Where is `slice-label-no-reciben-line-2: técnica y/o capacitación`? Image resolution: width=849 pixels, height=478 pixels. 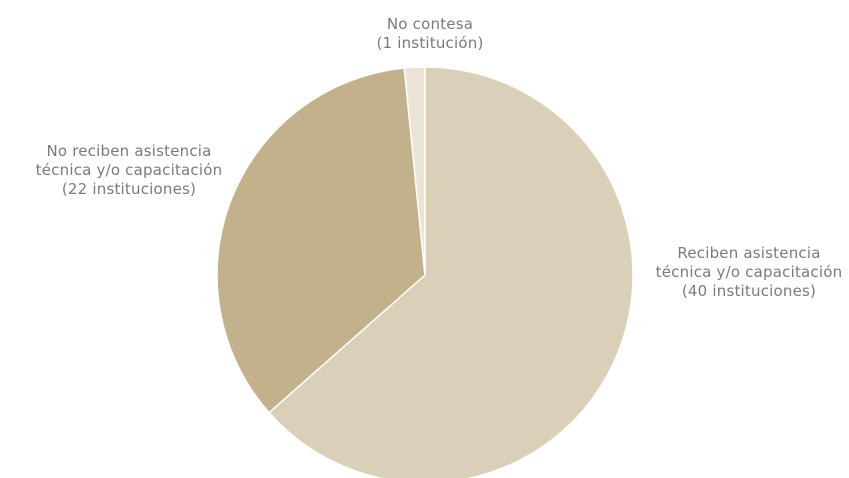 slice-label-no-reciben-line-2: técnica y/o capacitación is located at coordinates (129, 170).